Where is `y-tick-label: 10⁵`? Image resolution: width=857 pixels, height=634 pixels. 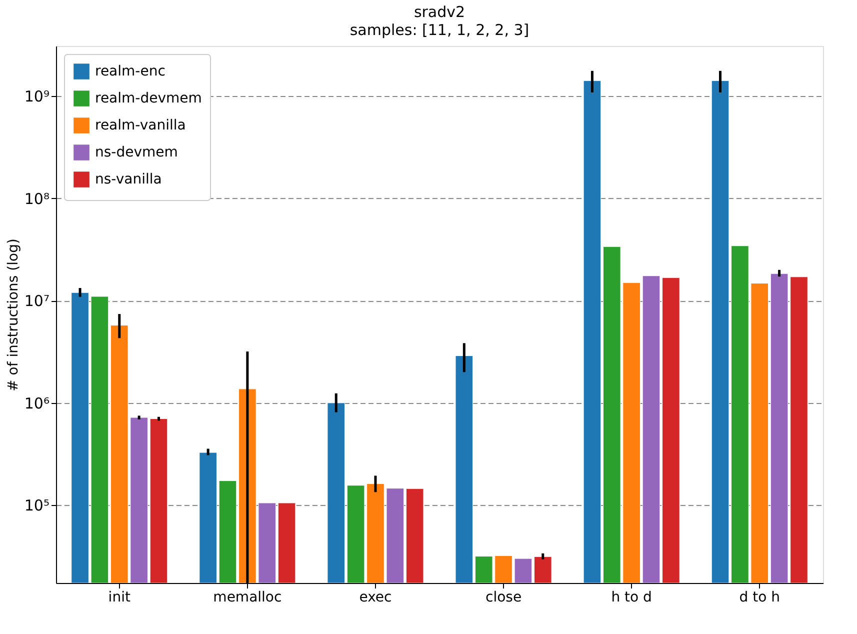
y-tick-label: 10⁵ is located at coordinates (37, 505).